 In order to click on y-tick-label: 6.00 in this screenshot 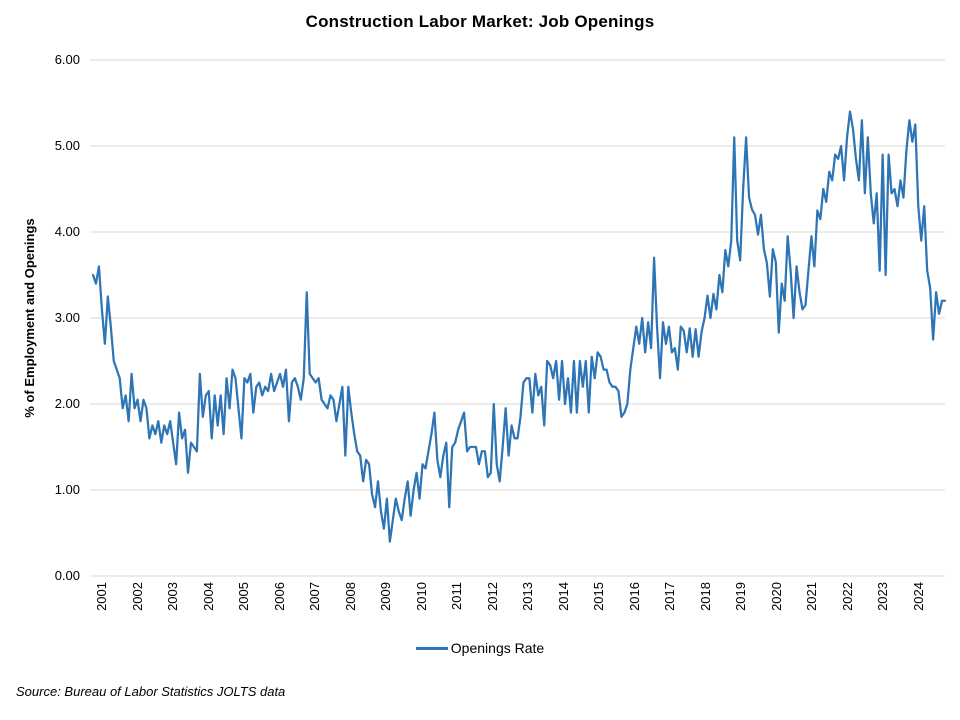, I will do `click(67, 59)`.